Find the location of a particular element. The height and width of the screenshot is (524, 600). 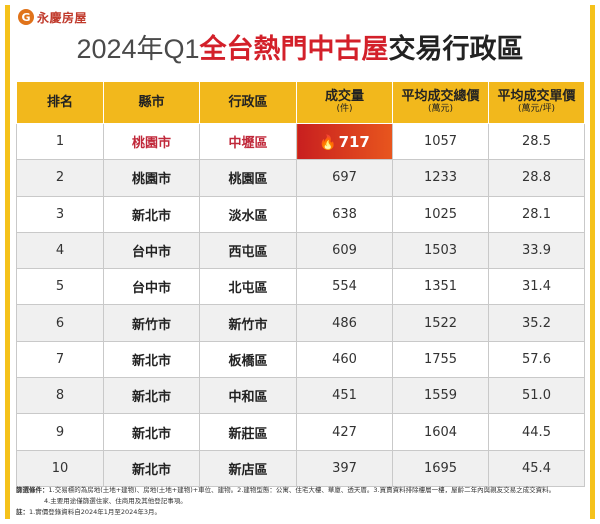

cell-avg-unit: 31.4 is located at coordinates (536, 287).